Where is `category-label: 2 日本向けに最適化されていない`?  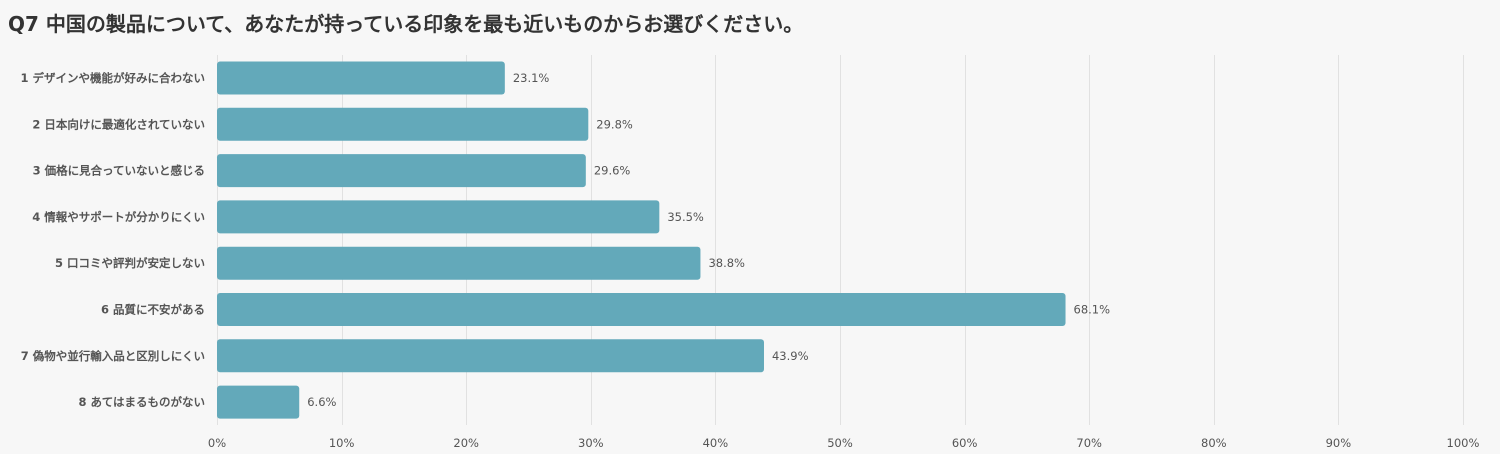 category-label: 2 日本向けに最適化されていない is located at coordinates (118, 124).